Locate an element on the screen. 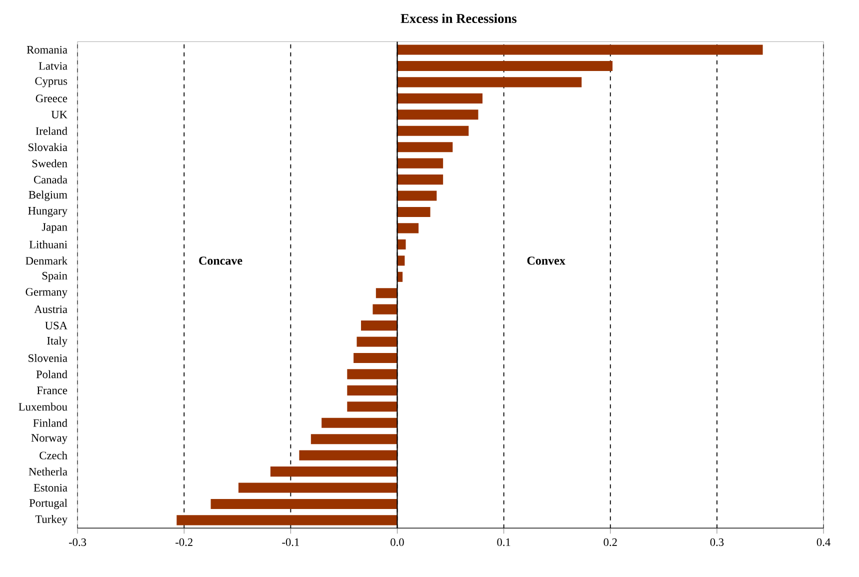 Image resolution: width=859 pixels, height=577 pixels. x-tick-label: 0.3 is located at coordinates (717, 542).